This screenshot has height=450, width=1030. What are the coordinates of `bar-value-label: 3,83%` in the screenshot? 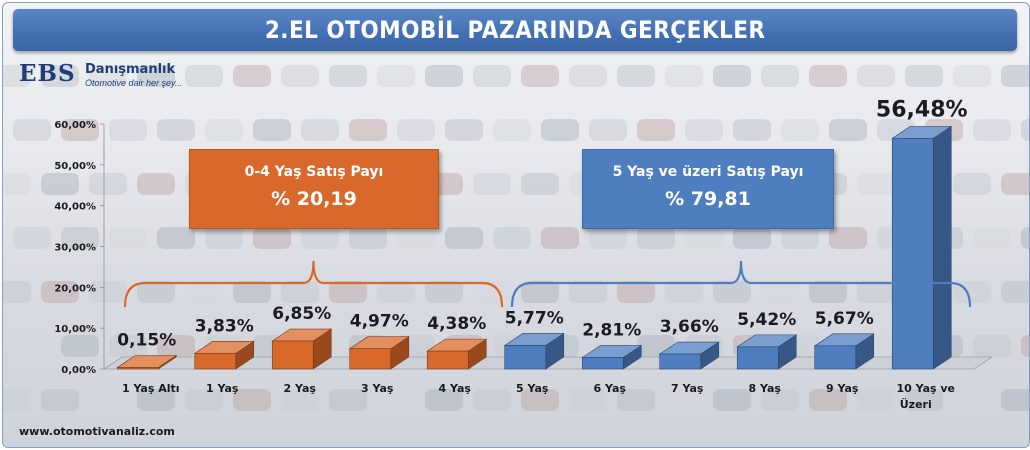 It's located at (224, 326).